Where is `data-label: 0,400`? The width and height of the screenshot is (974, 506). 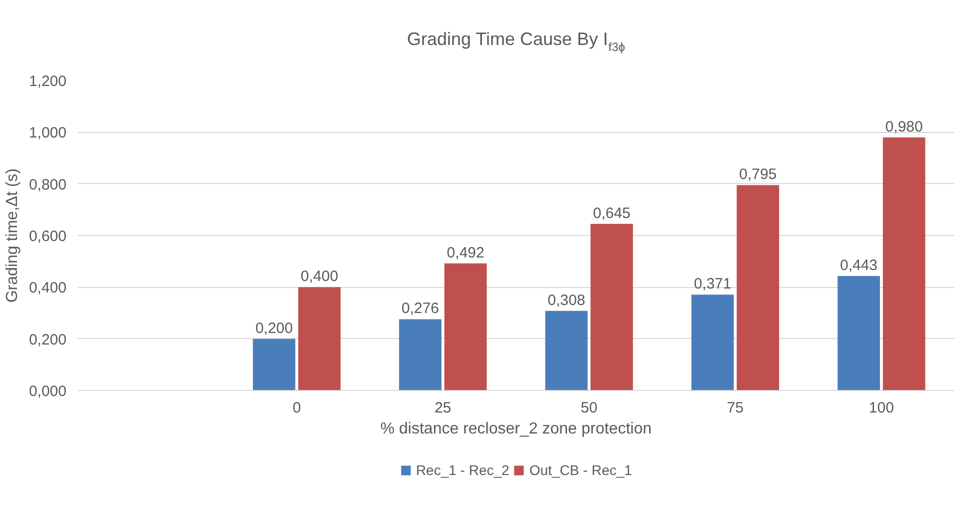
data-label: 0,400 is located at coordinates (319, 277).